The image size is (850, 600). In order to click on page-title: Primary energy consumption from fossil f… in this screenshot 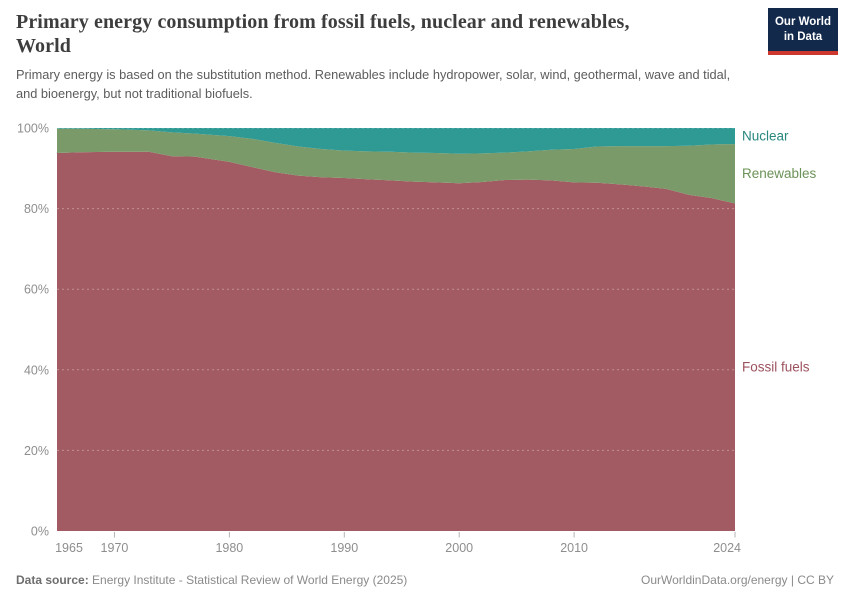, I will do `click(386, 34)`.